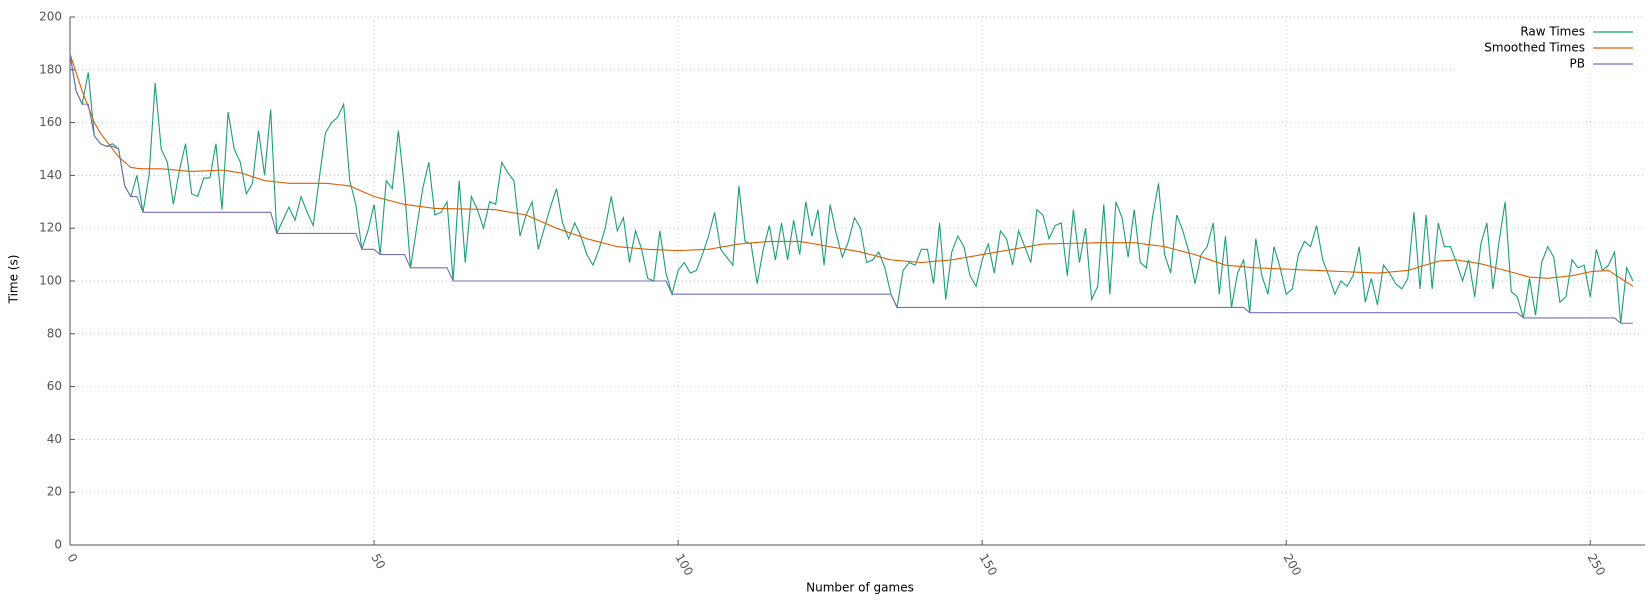 Image resolution: width=1650 pixels, height=600 pixels. Describe the element at coordinates (54, 492) in the screenshot. I see `y-tick-label: 20` at that location.